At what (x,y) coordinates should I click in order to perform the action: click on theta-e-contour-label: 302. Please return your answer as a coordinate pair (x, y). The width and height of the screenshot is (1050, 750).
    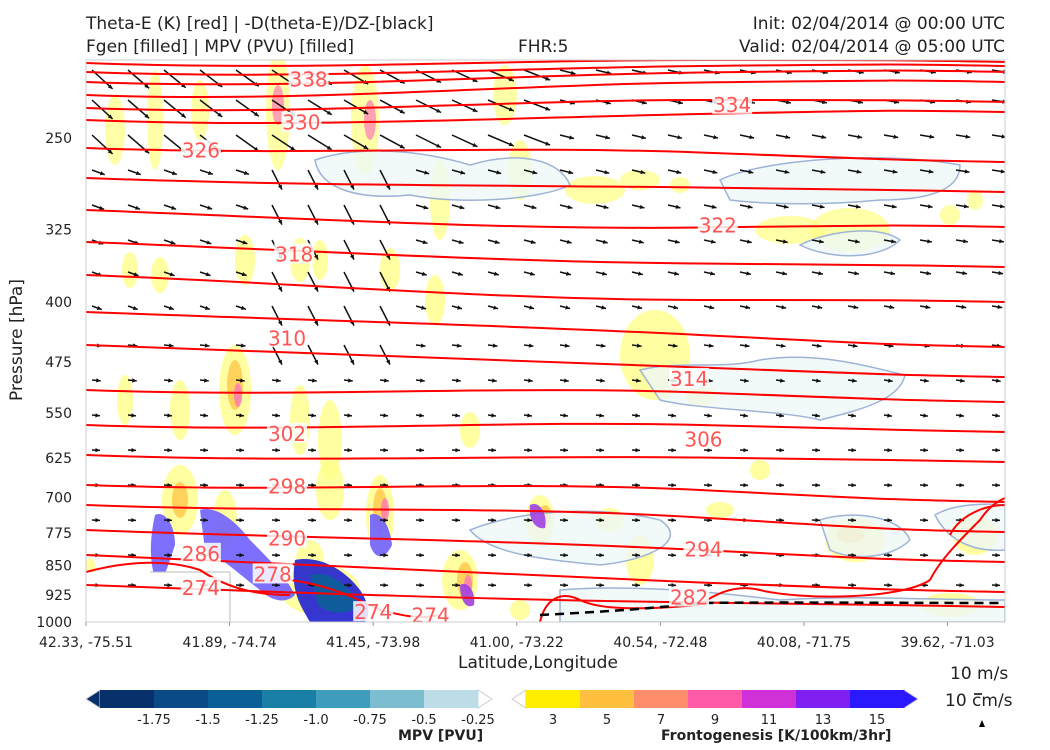
    Looking at the image, I should click on (287, 434).